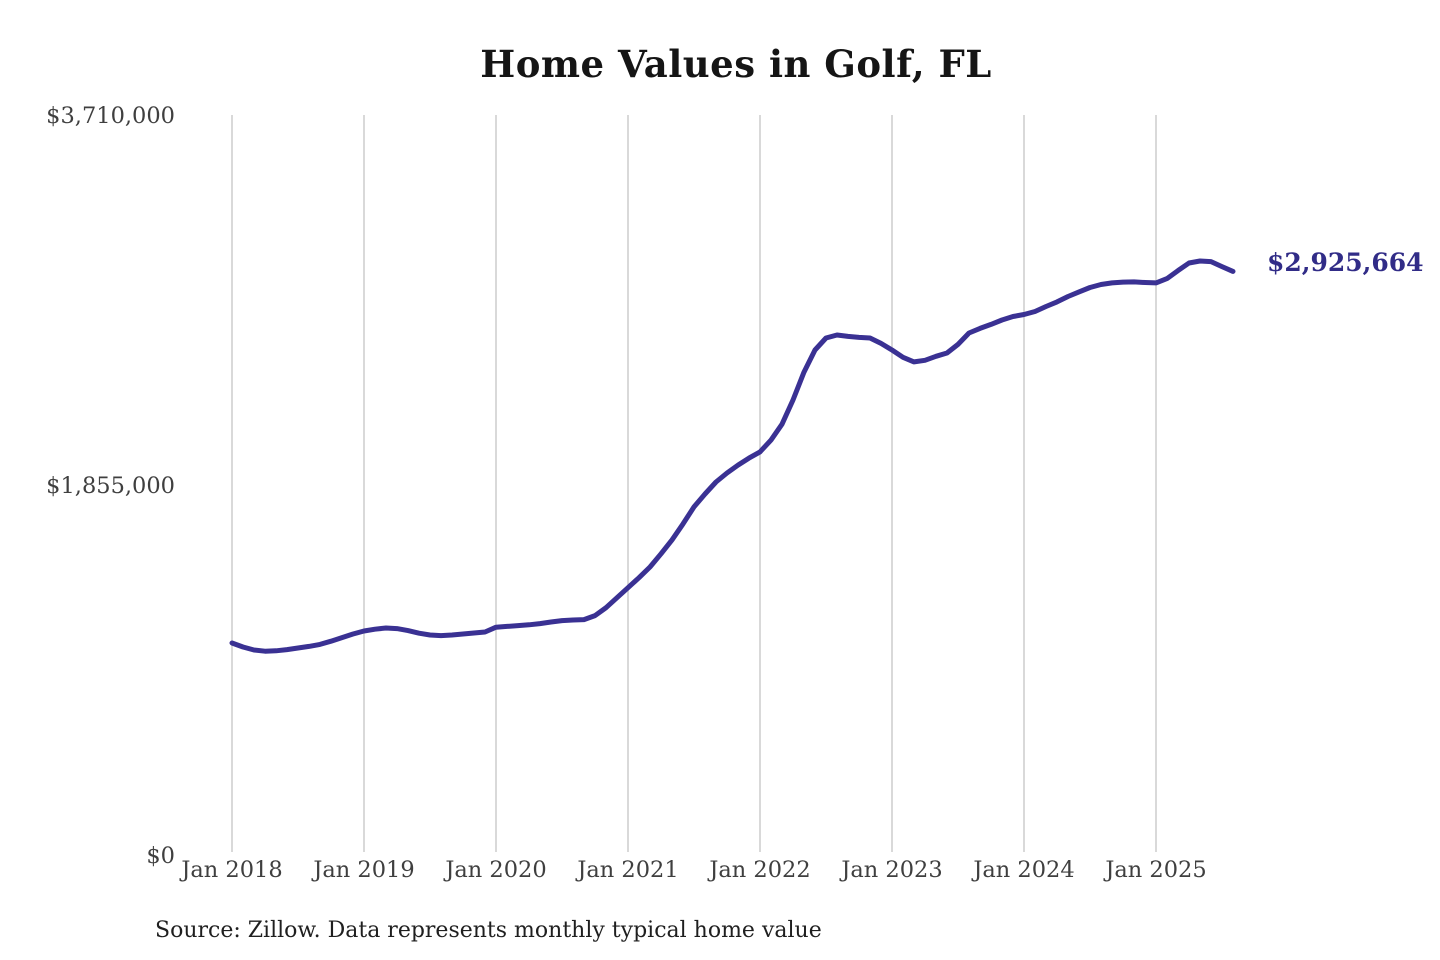  I want to click on x-tick-label: Jan 2020, so click(494, 870).